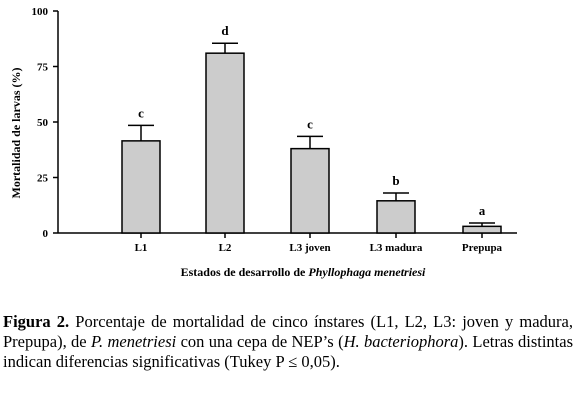  What do you see at coordinates (395, 180) in the screenshot?
I see `significance-letter: b` at bounding box center [395, 180].